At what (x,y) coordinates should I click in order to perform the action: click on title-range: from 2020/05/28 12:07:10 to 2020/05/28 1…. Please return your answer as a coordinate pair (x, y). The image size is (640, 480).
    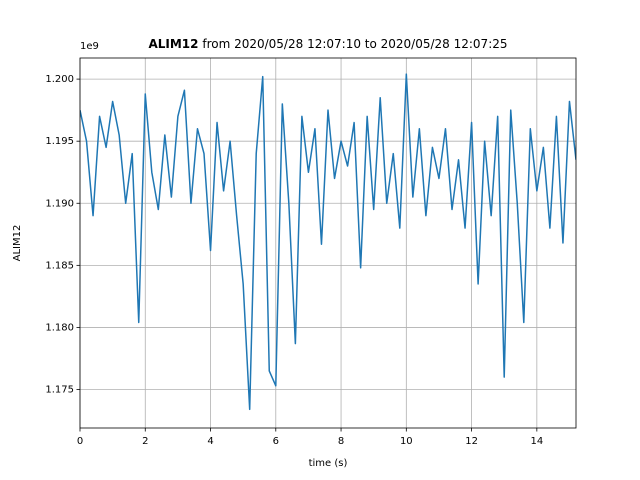
    Looking at the image, I should click on (354, 44).